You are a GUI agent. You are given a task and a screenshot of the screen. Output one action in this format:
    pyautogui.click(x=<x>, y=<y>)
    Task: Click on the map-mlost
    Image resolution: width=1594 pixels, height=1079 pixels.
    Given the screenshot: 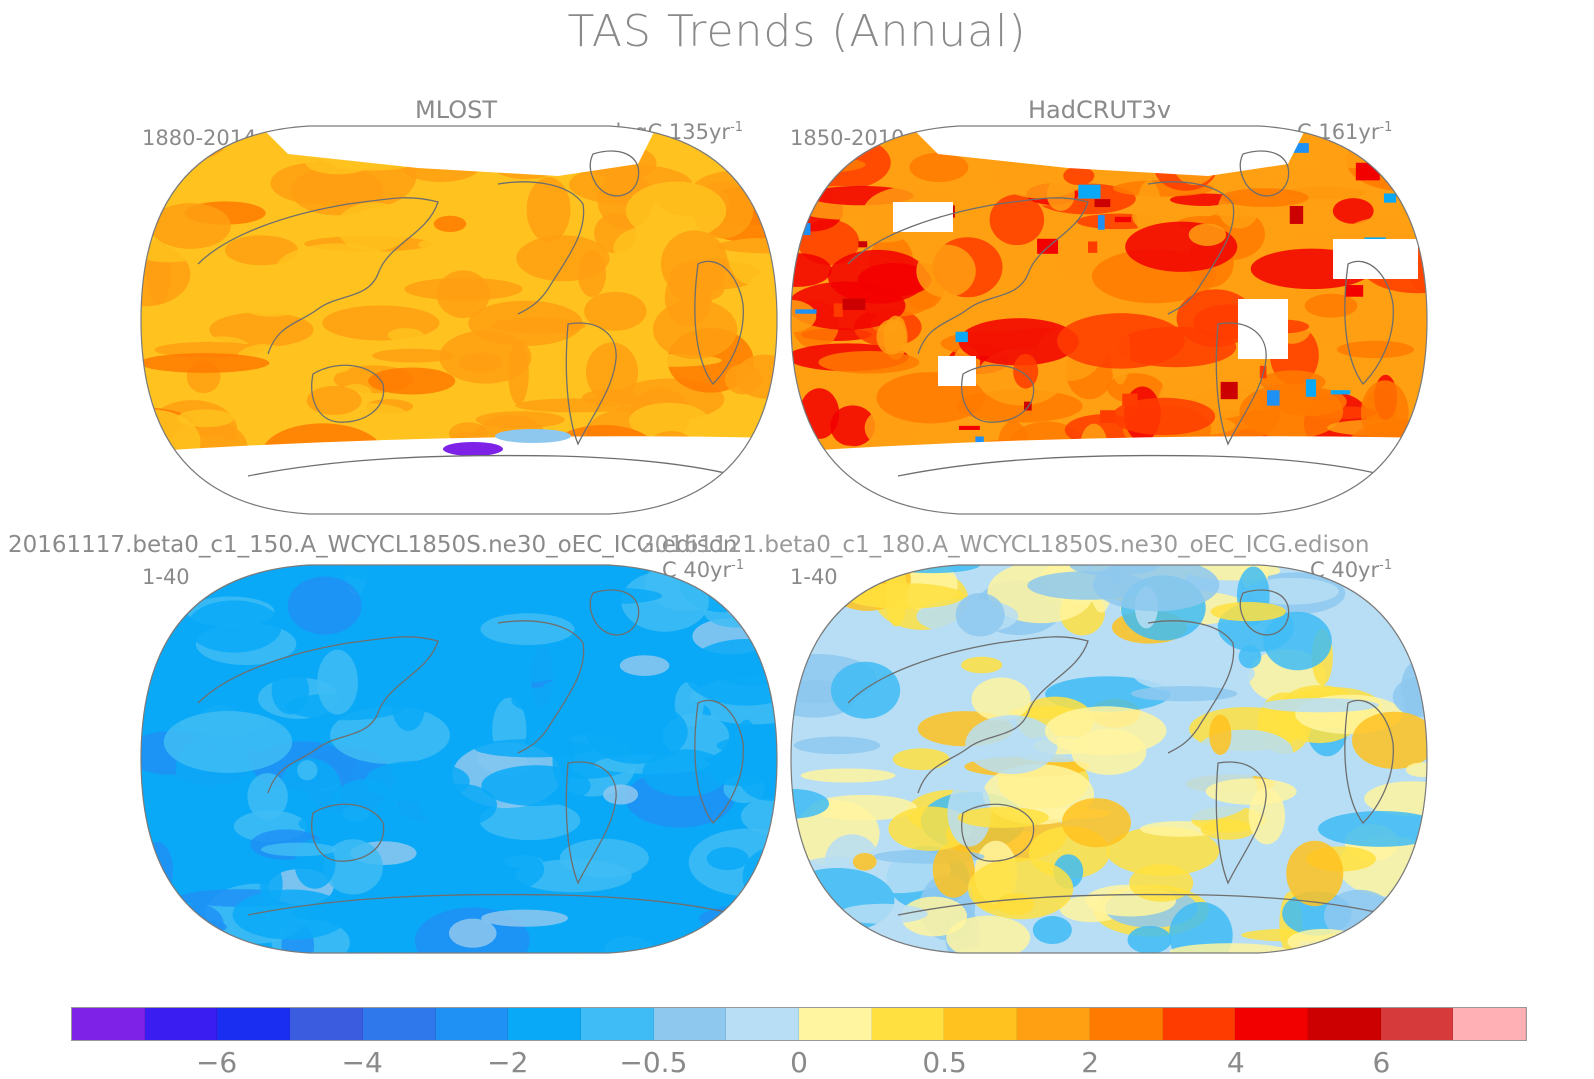 What is the action you would take?
    pyautogui.click(x=459, y=320)
    